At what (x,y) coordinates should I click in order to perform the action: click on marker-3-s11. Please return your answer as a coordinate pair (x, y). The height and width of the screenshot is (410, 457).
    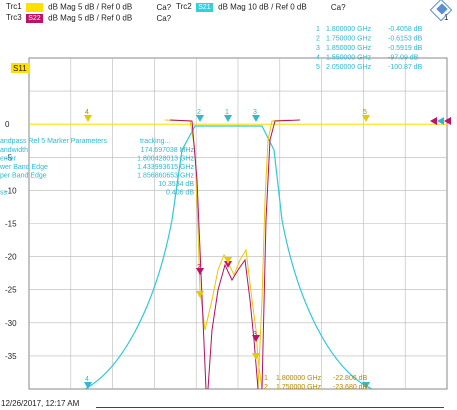
    Looking at the image, I should click on (256, 356).